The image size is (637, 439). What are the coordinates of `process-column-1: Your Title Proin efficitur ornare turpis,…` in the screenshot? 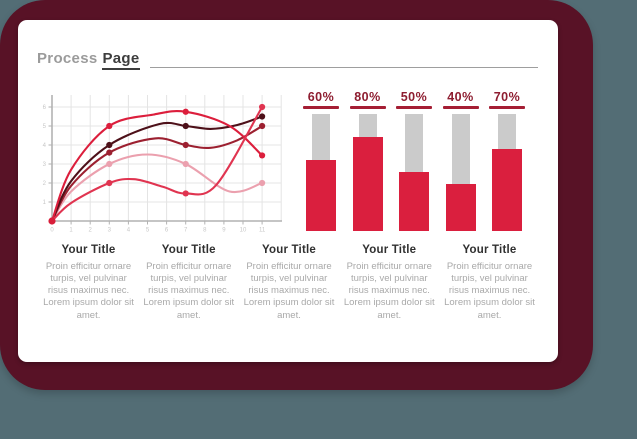 It's located at (88, 283).